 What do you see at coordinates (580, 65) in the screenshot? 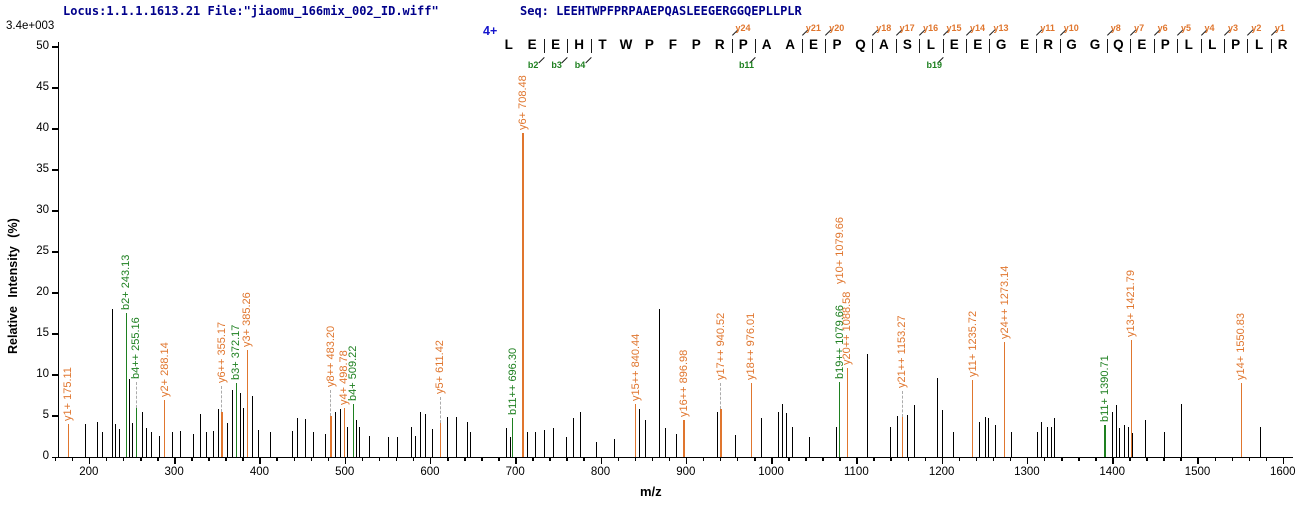
I see `b-fragment-label: b4` at bounding box center [580, 65].